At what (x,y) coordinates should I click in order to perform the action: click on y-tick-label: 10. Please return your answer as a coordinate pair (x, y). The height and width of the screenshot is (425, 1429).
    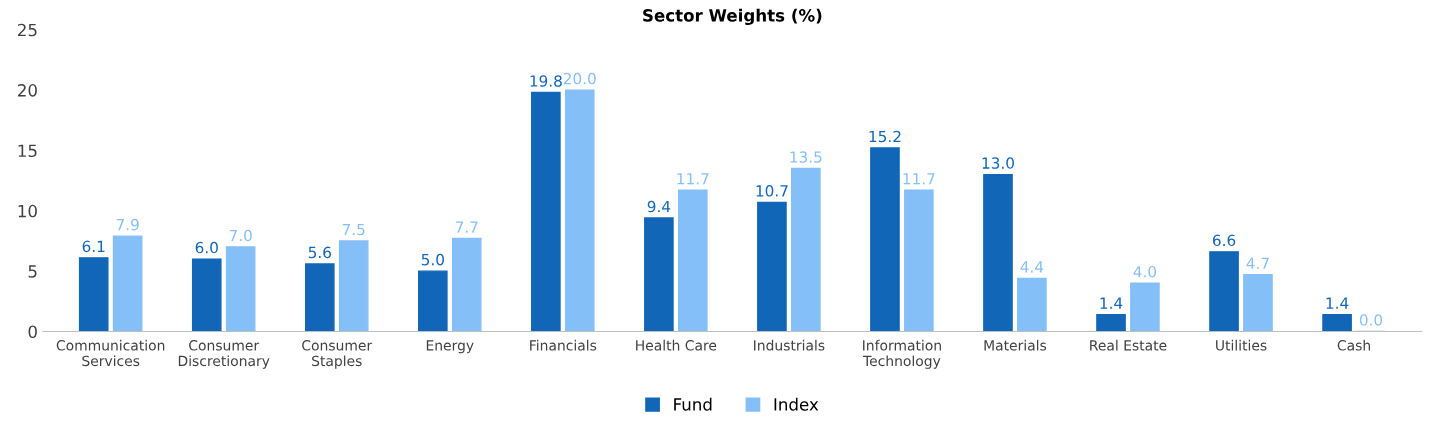
    Looking at the image, I should click on (27, 211).